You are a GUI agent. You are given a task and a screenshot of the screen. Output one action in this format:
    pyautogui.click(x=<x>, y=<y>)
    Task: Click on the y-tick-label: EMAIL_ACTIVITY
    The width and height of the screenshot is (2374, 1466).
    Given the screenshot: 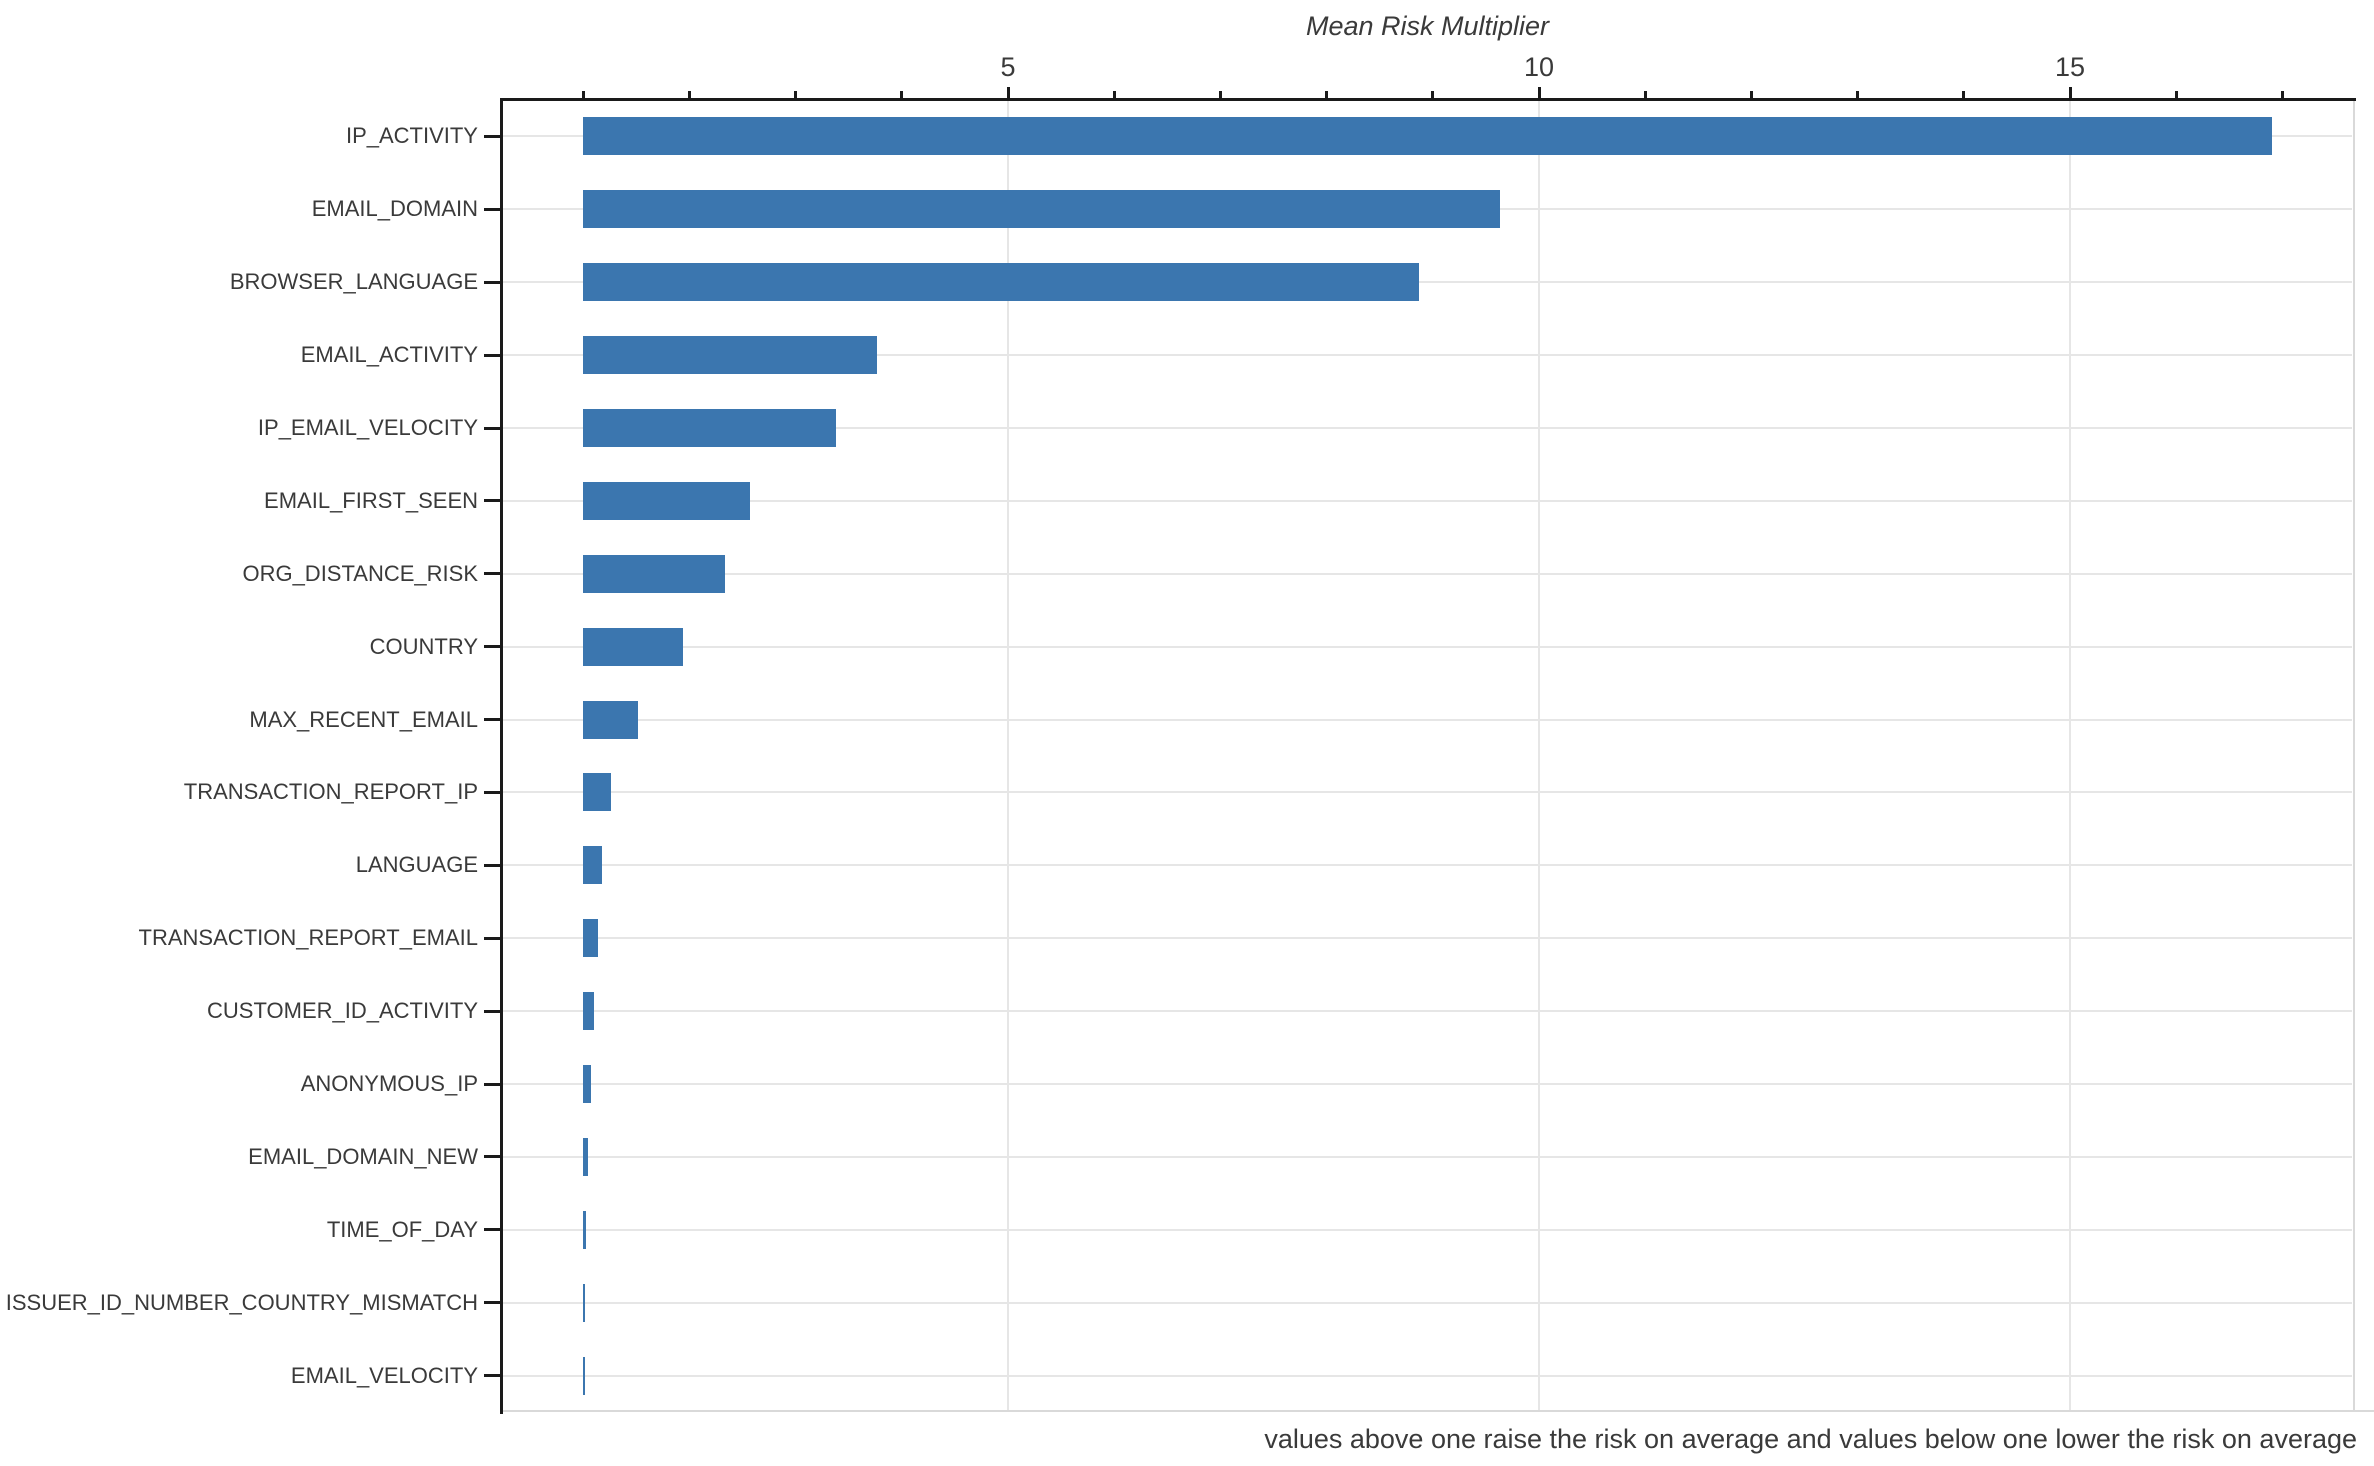 What is the action you would take?
    pyautogui.click(x=389, y=355)
    